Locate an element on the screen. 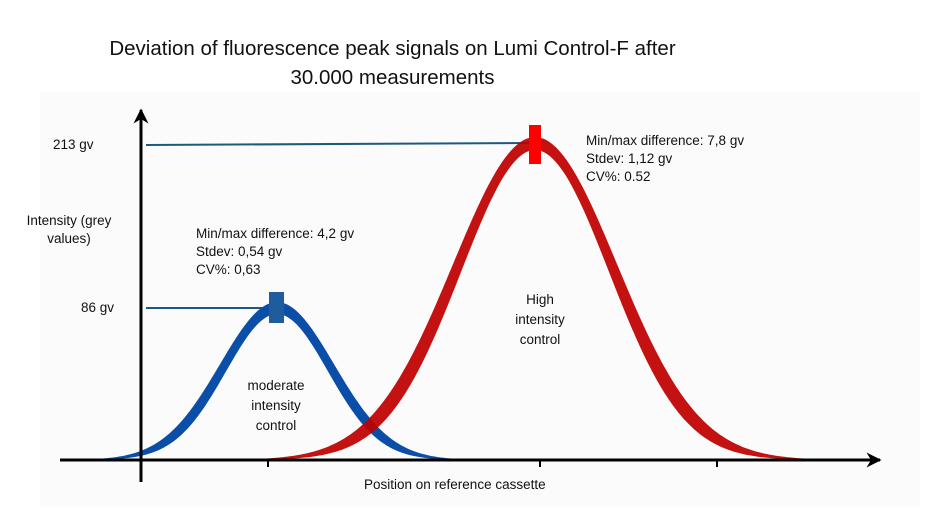 This screenshot has width=945, height=514. high-peak-marker is located at coordinates (535, 144).